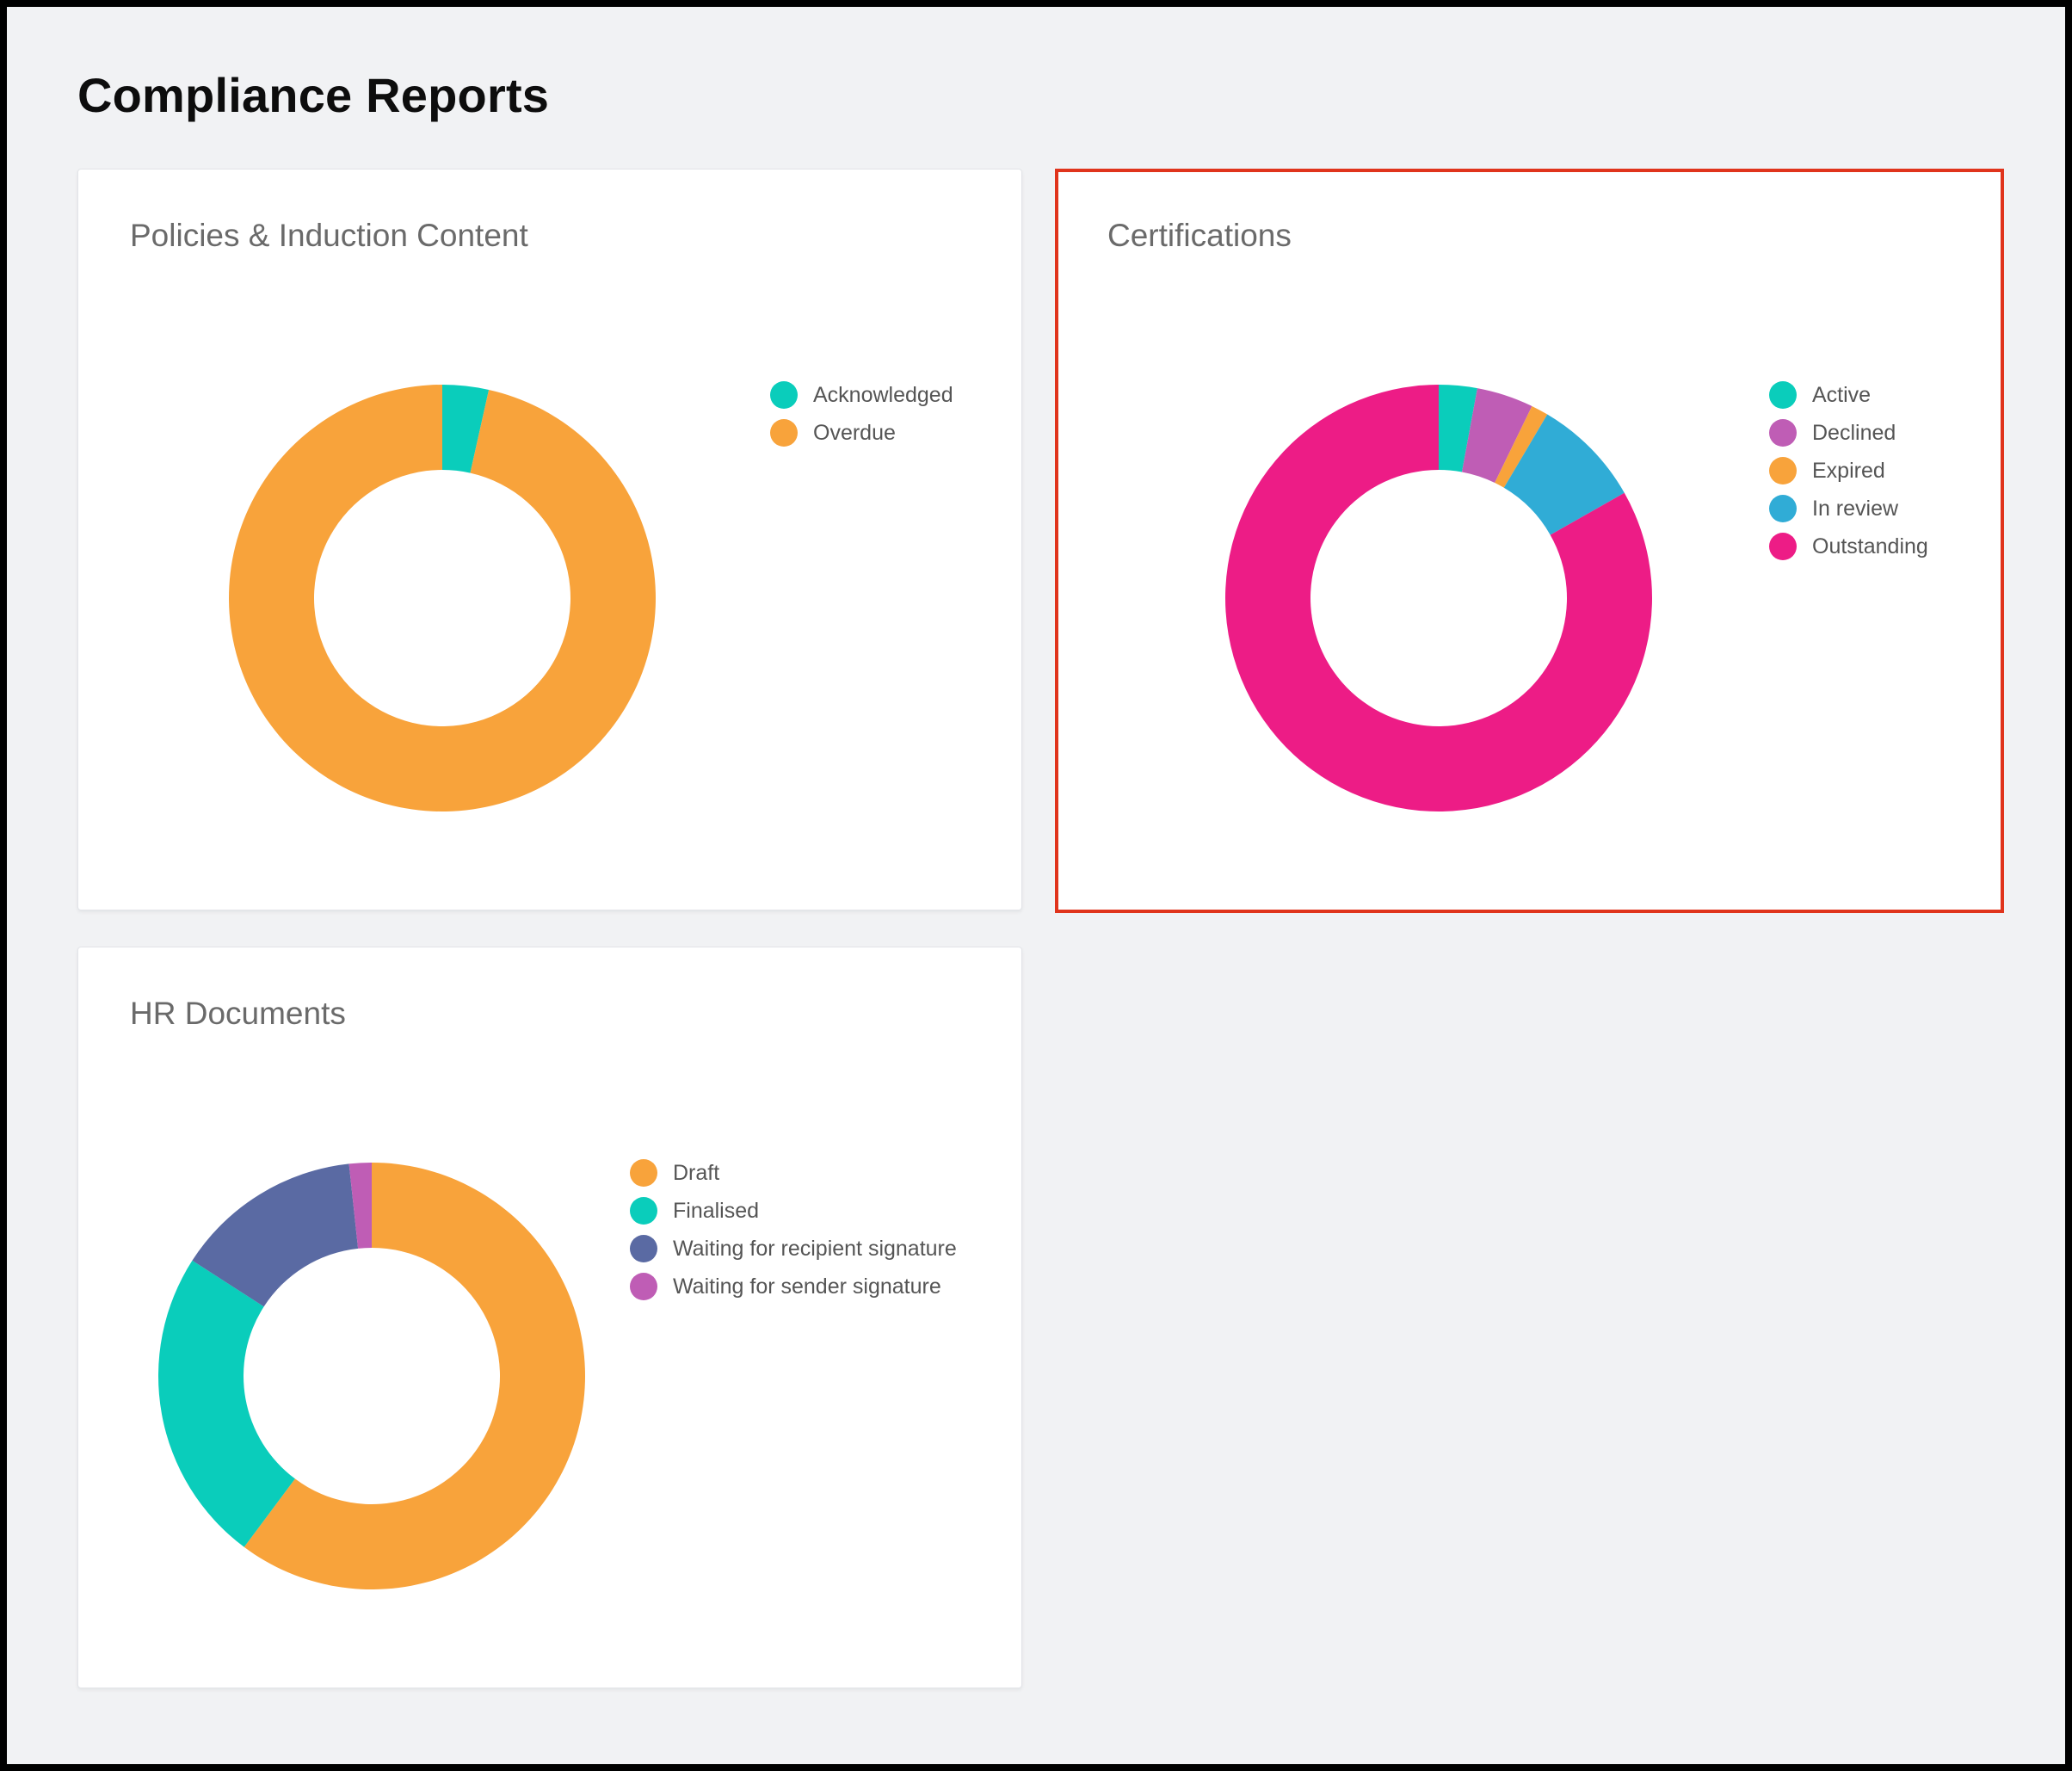 The height and width of the screenshot is (1771, 2072). I want to click on slice-expired, so click(1521, 446).